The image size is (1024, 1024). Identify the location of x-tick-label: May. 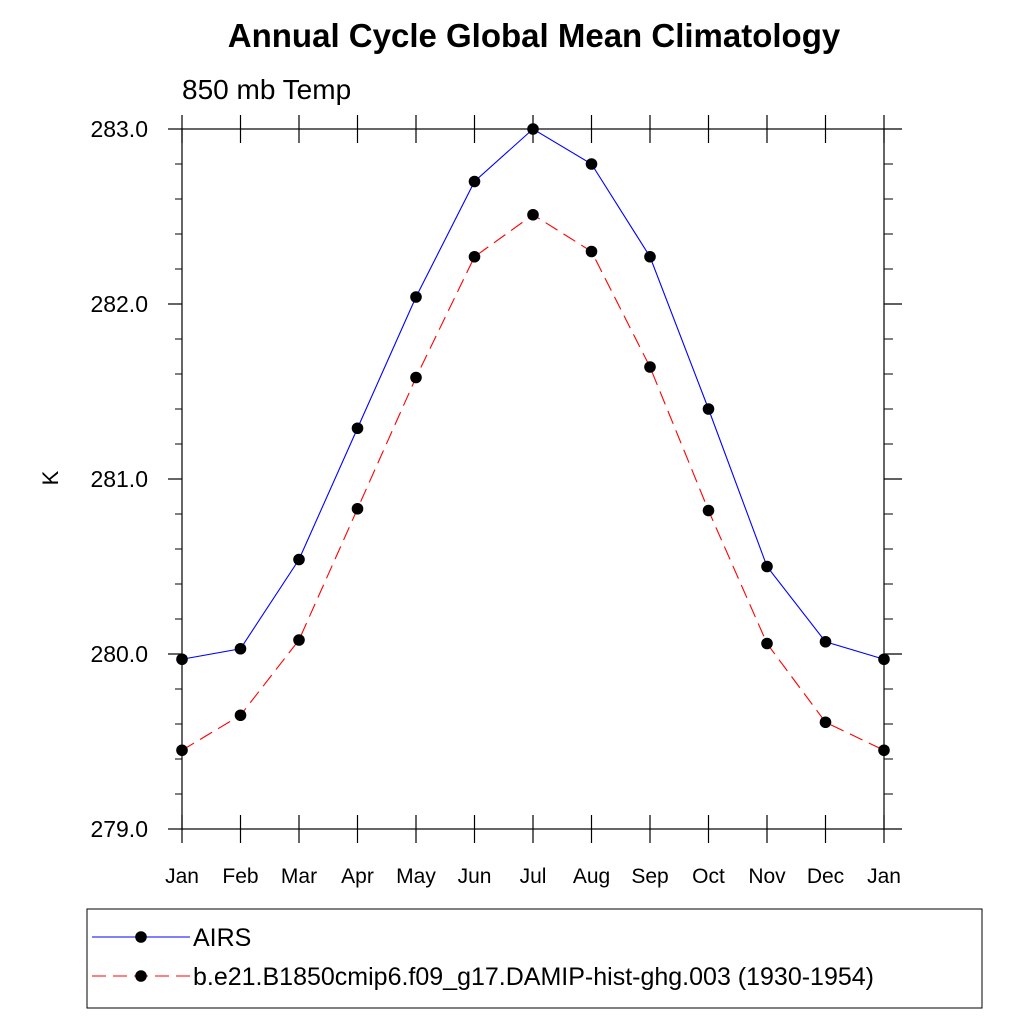
(416, 876).